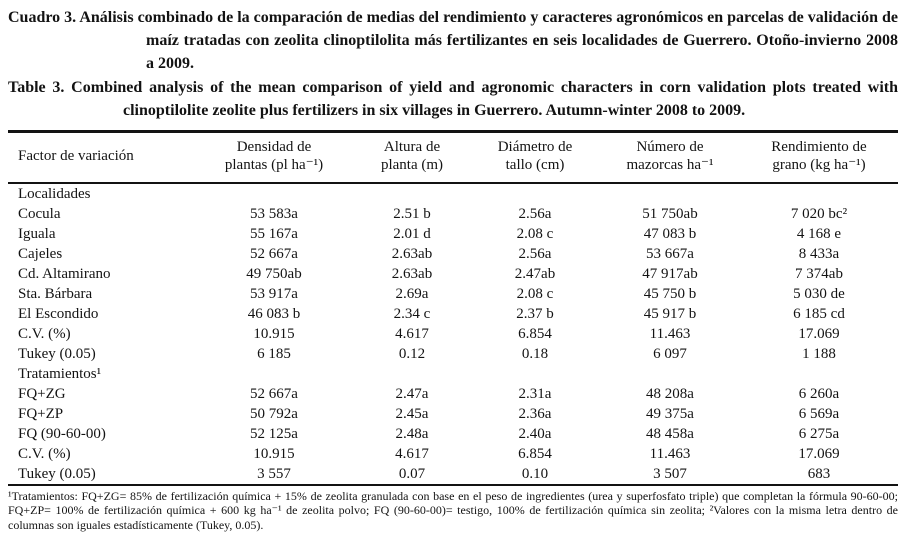  What do you see at coordinates (535, 433) in the screenshot?
I see `table-cell: 2.40a` at bounding box center [535, 433].